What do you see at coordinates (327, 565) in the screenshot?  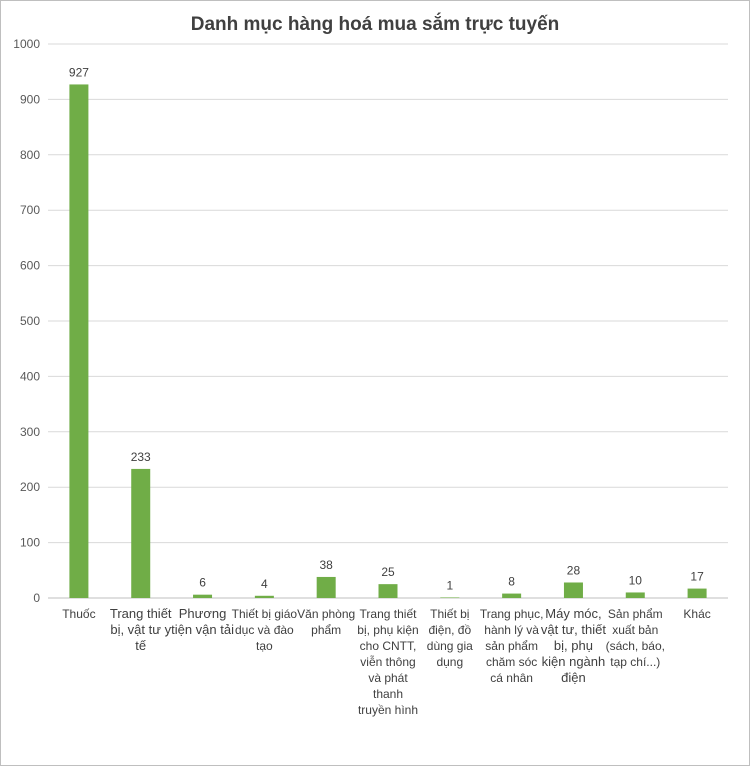 I see `data-label: 38` at bounding box center [327, 565].